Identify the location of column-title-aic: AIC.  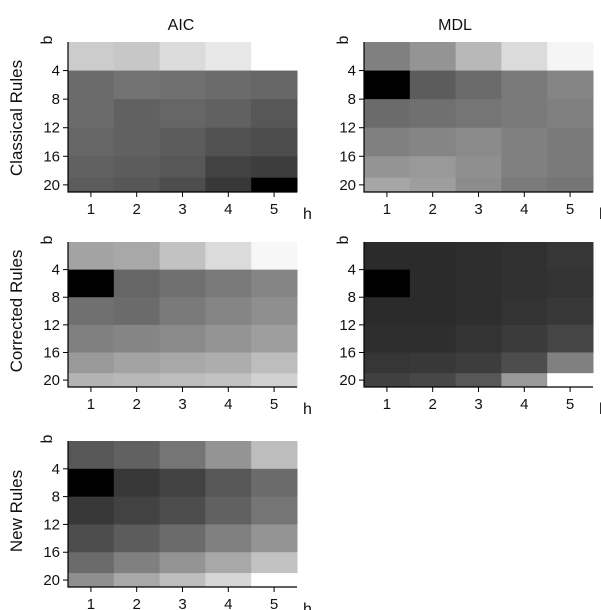
(181, 25).